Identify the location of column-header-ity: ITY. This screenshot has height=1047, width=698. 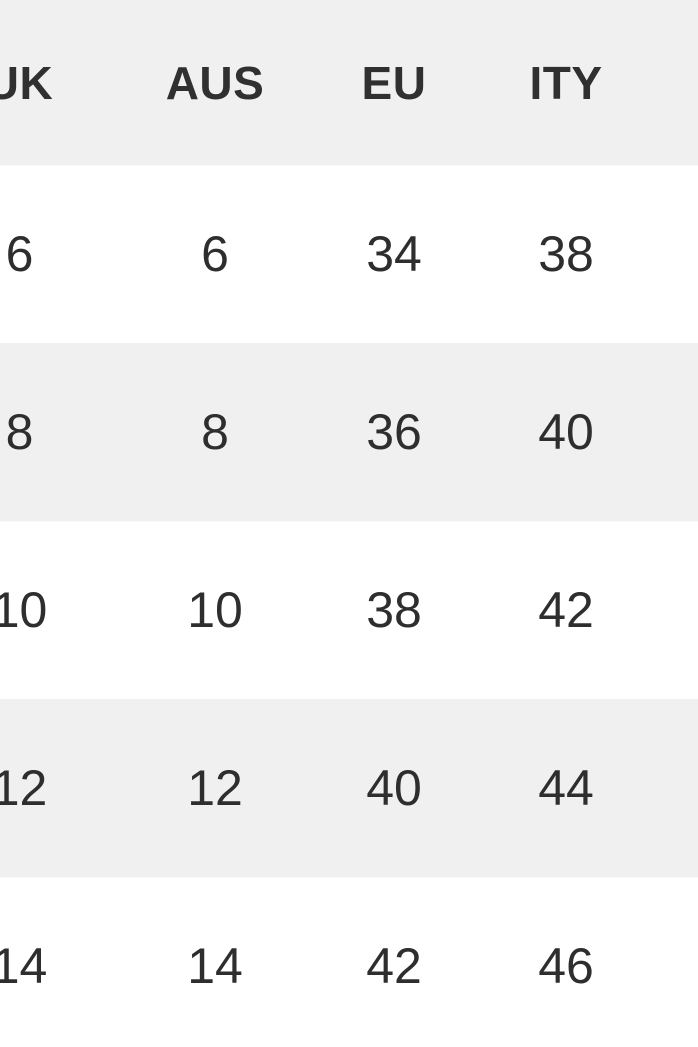
(566, 82).